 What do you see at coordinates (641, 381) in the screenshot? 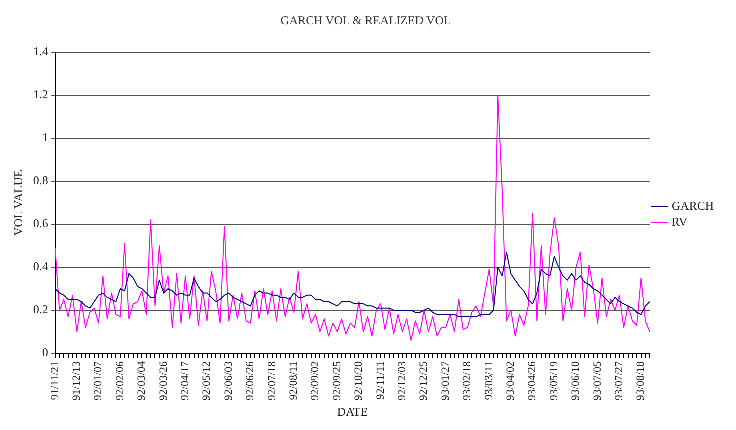
I see `x-tick-label: 93/08/18` at bounding box center [641, 381].